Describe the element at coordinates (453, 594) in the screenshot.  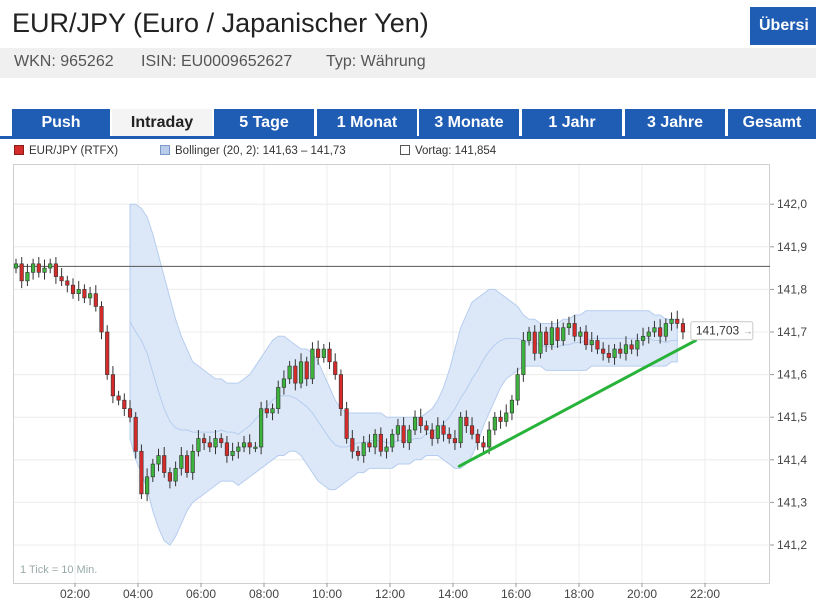
I see `x-tick-label: 14:00` at that location.